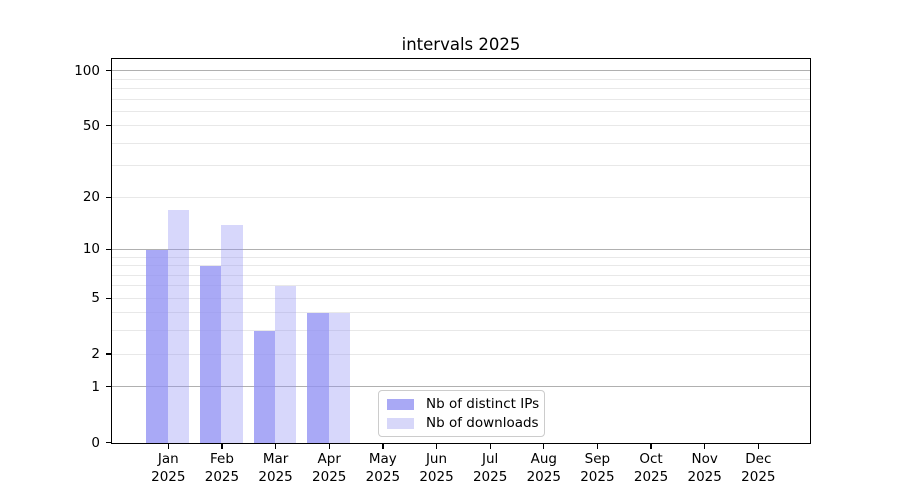 The height and width of the screenshot is (500, 900). What do you see at coordinates (339, 378) in the screenshot?
I see `bar-apr-downloads` at bounding box center [339, 378].